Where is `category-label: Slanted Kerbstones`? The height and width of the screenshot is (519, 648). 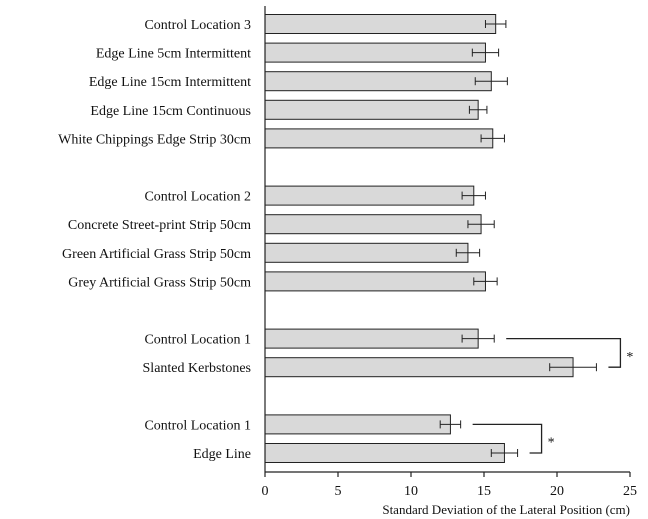 category-label: Slanted Kerbstones is located at coordinates (197, 368).